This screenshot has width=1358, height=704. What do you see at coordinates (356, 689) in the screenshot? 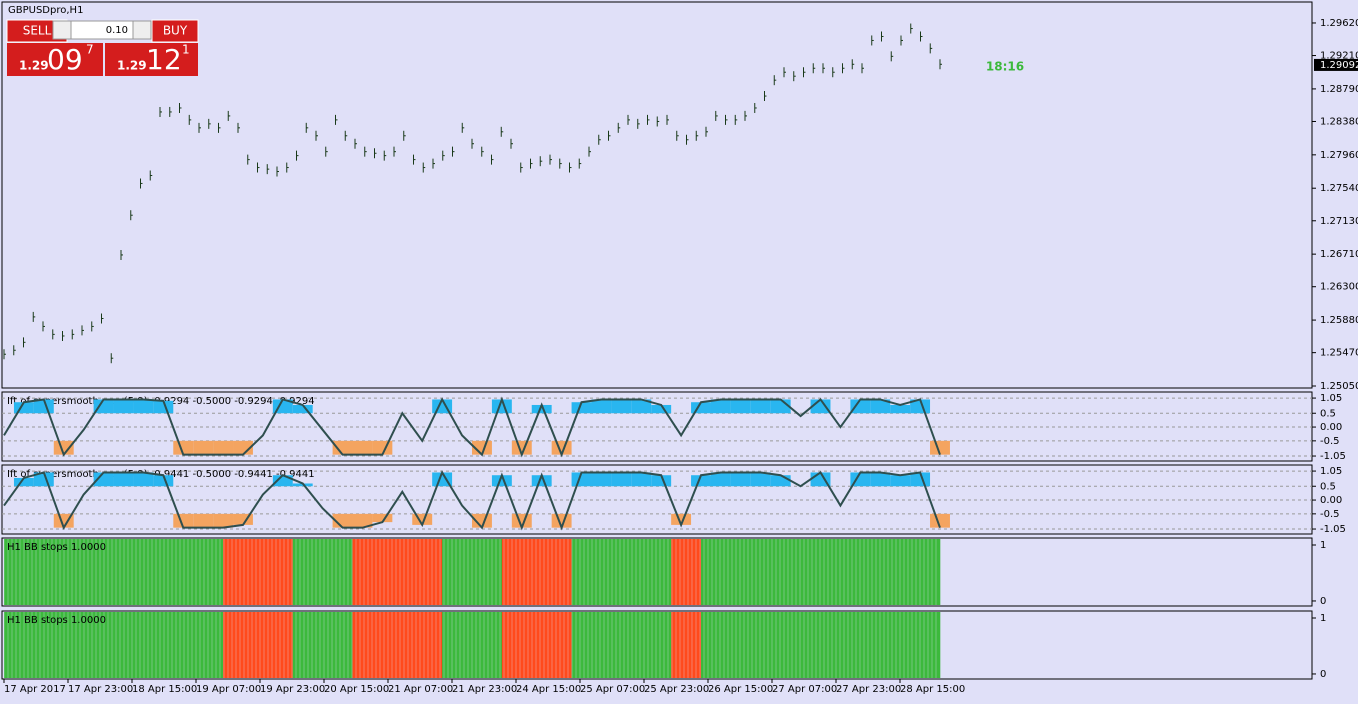
I see `time-label: 20 Apr 15:00` at bounding box center [356, 689].